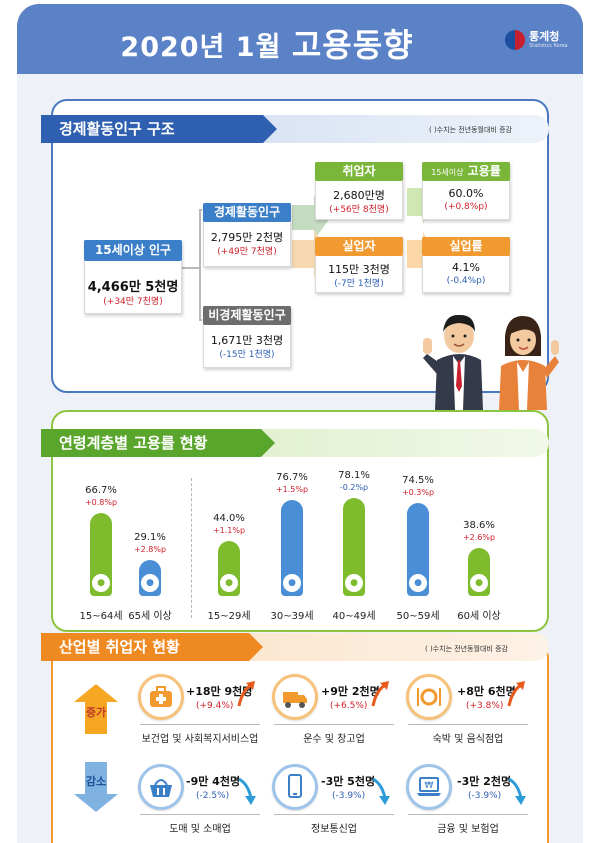  Describe the element at coordinates (161, 787) in the screenshot. I see `shopping-basket-icon` at that location.